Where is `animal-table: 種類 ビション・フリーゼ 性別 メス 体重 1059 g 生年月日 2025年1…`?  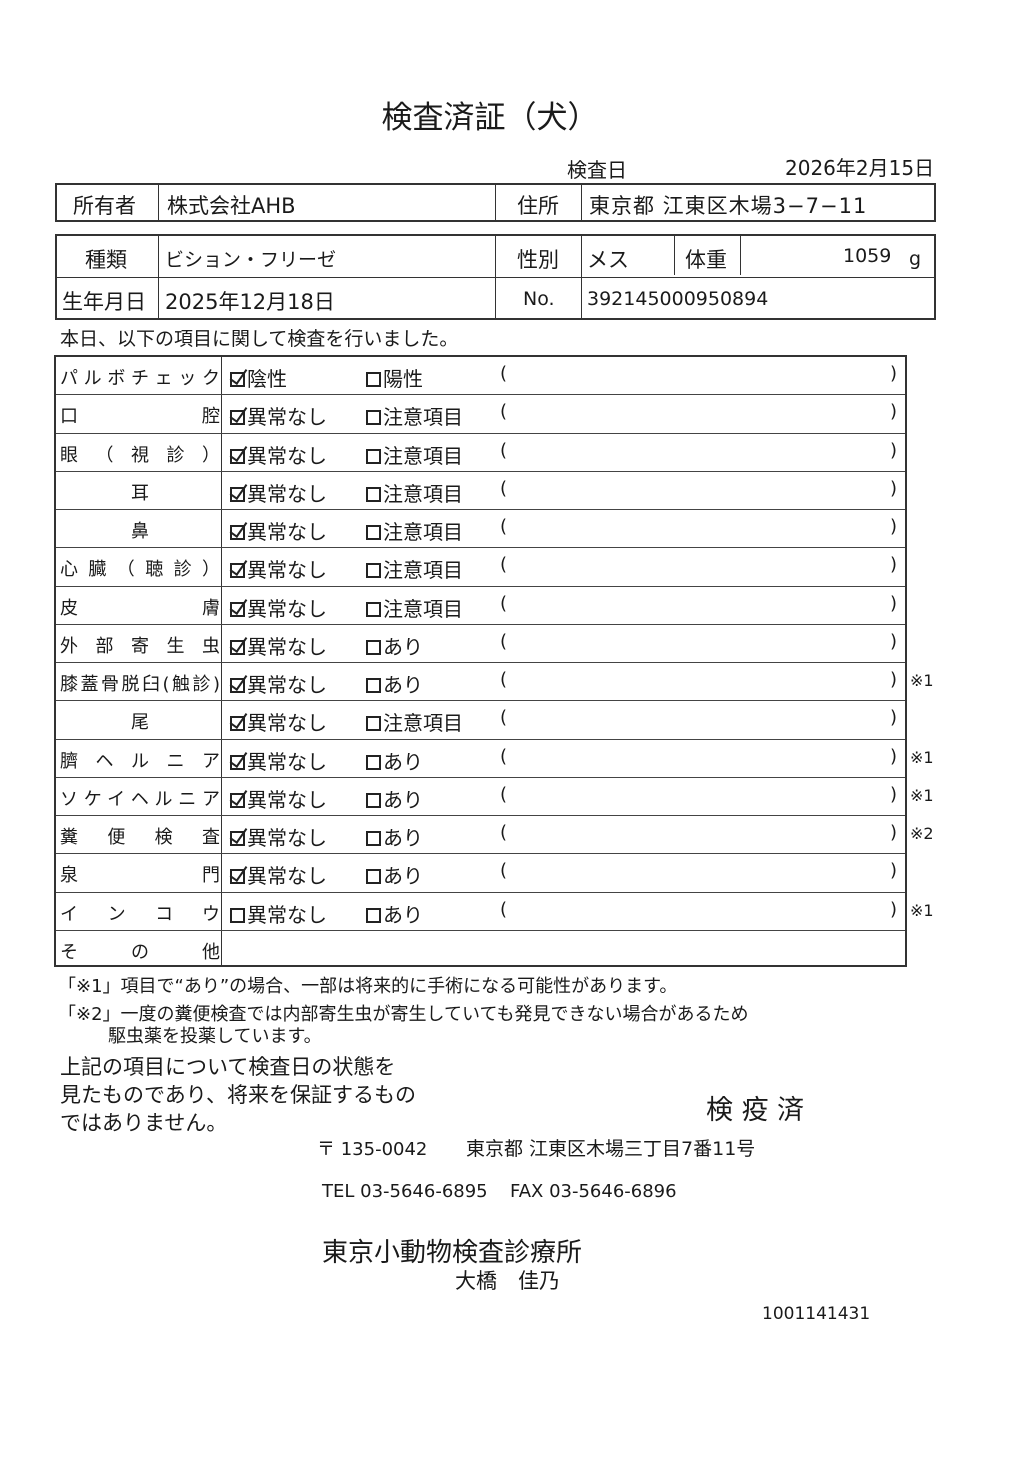 animal-table: 種類 ビション・フリーゼ 性別 メス 体重 1059 g 生年月日 2025年1… is located at coordinates (495, 277).